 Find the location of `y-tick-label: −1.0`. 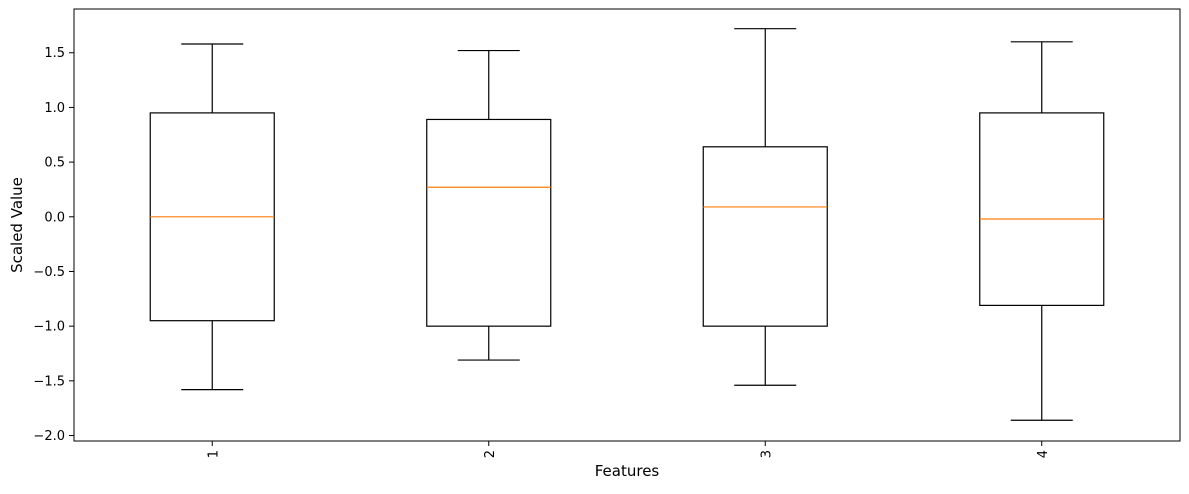

y-tick-label: −1.0 is located at coordinates (49, 327).